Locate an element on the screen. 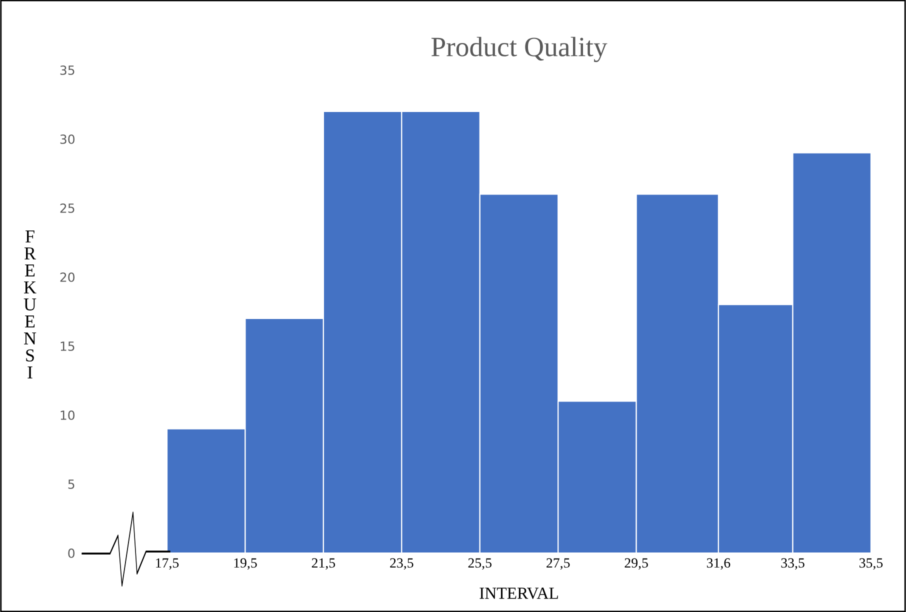 The width and height of the screenshot is (906, 612). y-tick-label: 15 is located at coordinates (67, 346).